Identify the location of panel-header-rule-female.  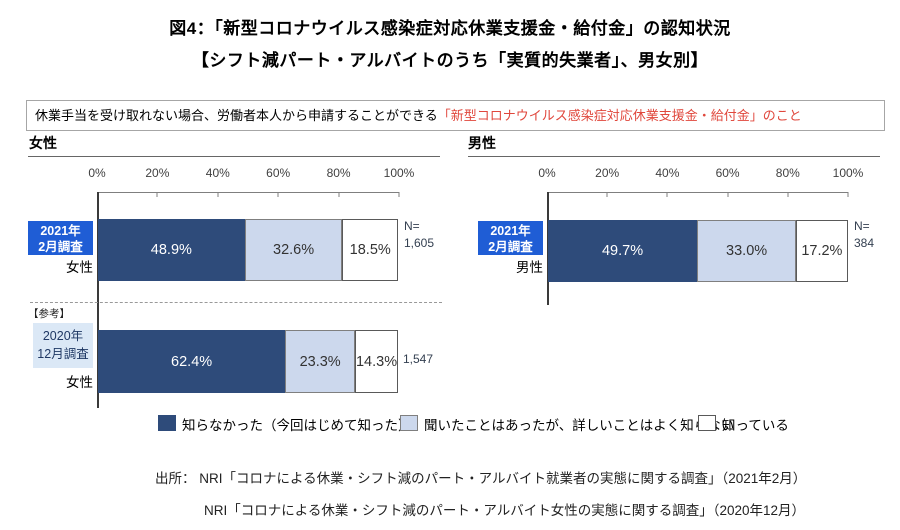
(234, 156).